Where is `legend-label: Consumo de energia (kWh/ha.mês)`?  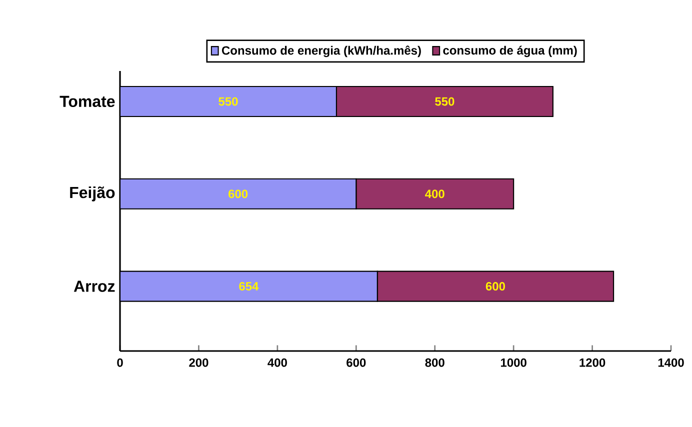 legend-label: Consumo de energia (kWh/ha.mês) is located at coordinates (321, 52).